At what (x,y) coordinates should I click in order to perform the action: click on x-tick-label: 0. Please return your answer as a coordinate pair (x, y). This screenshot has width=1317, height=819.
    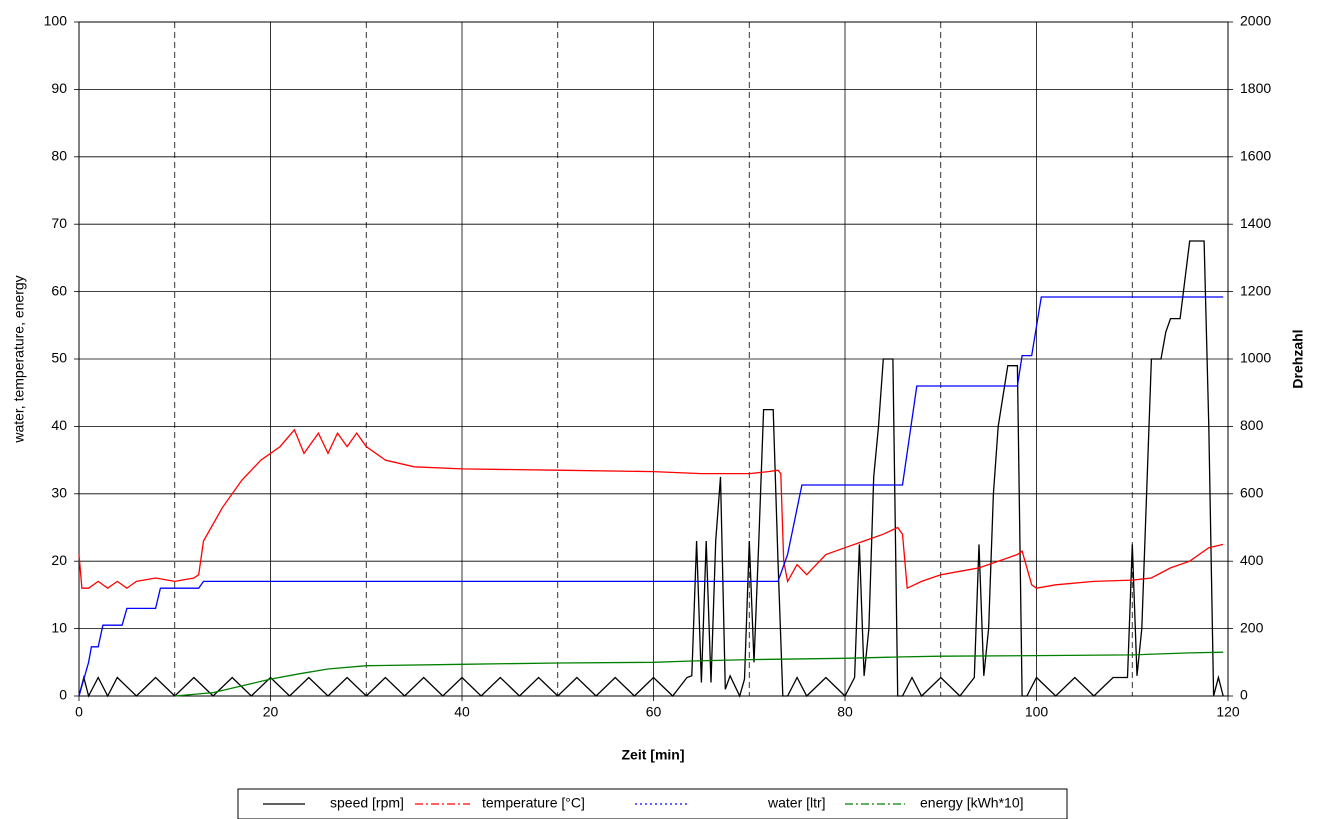
    Looking at the image, I should click on (79, 712).